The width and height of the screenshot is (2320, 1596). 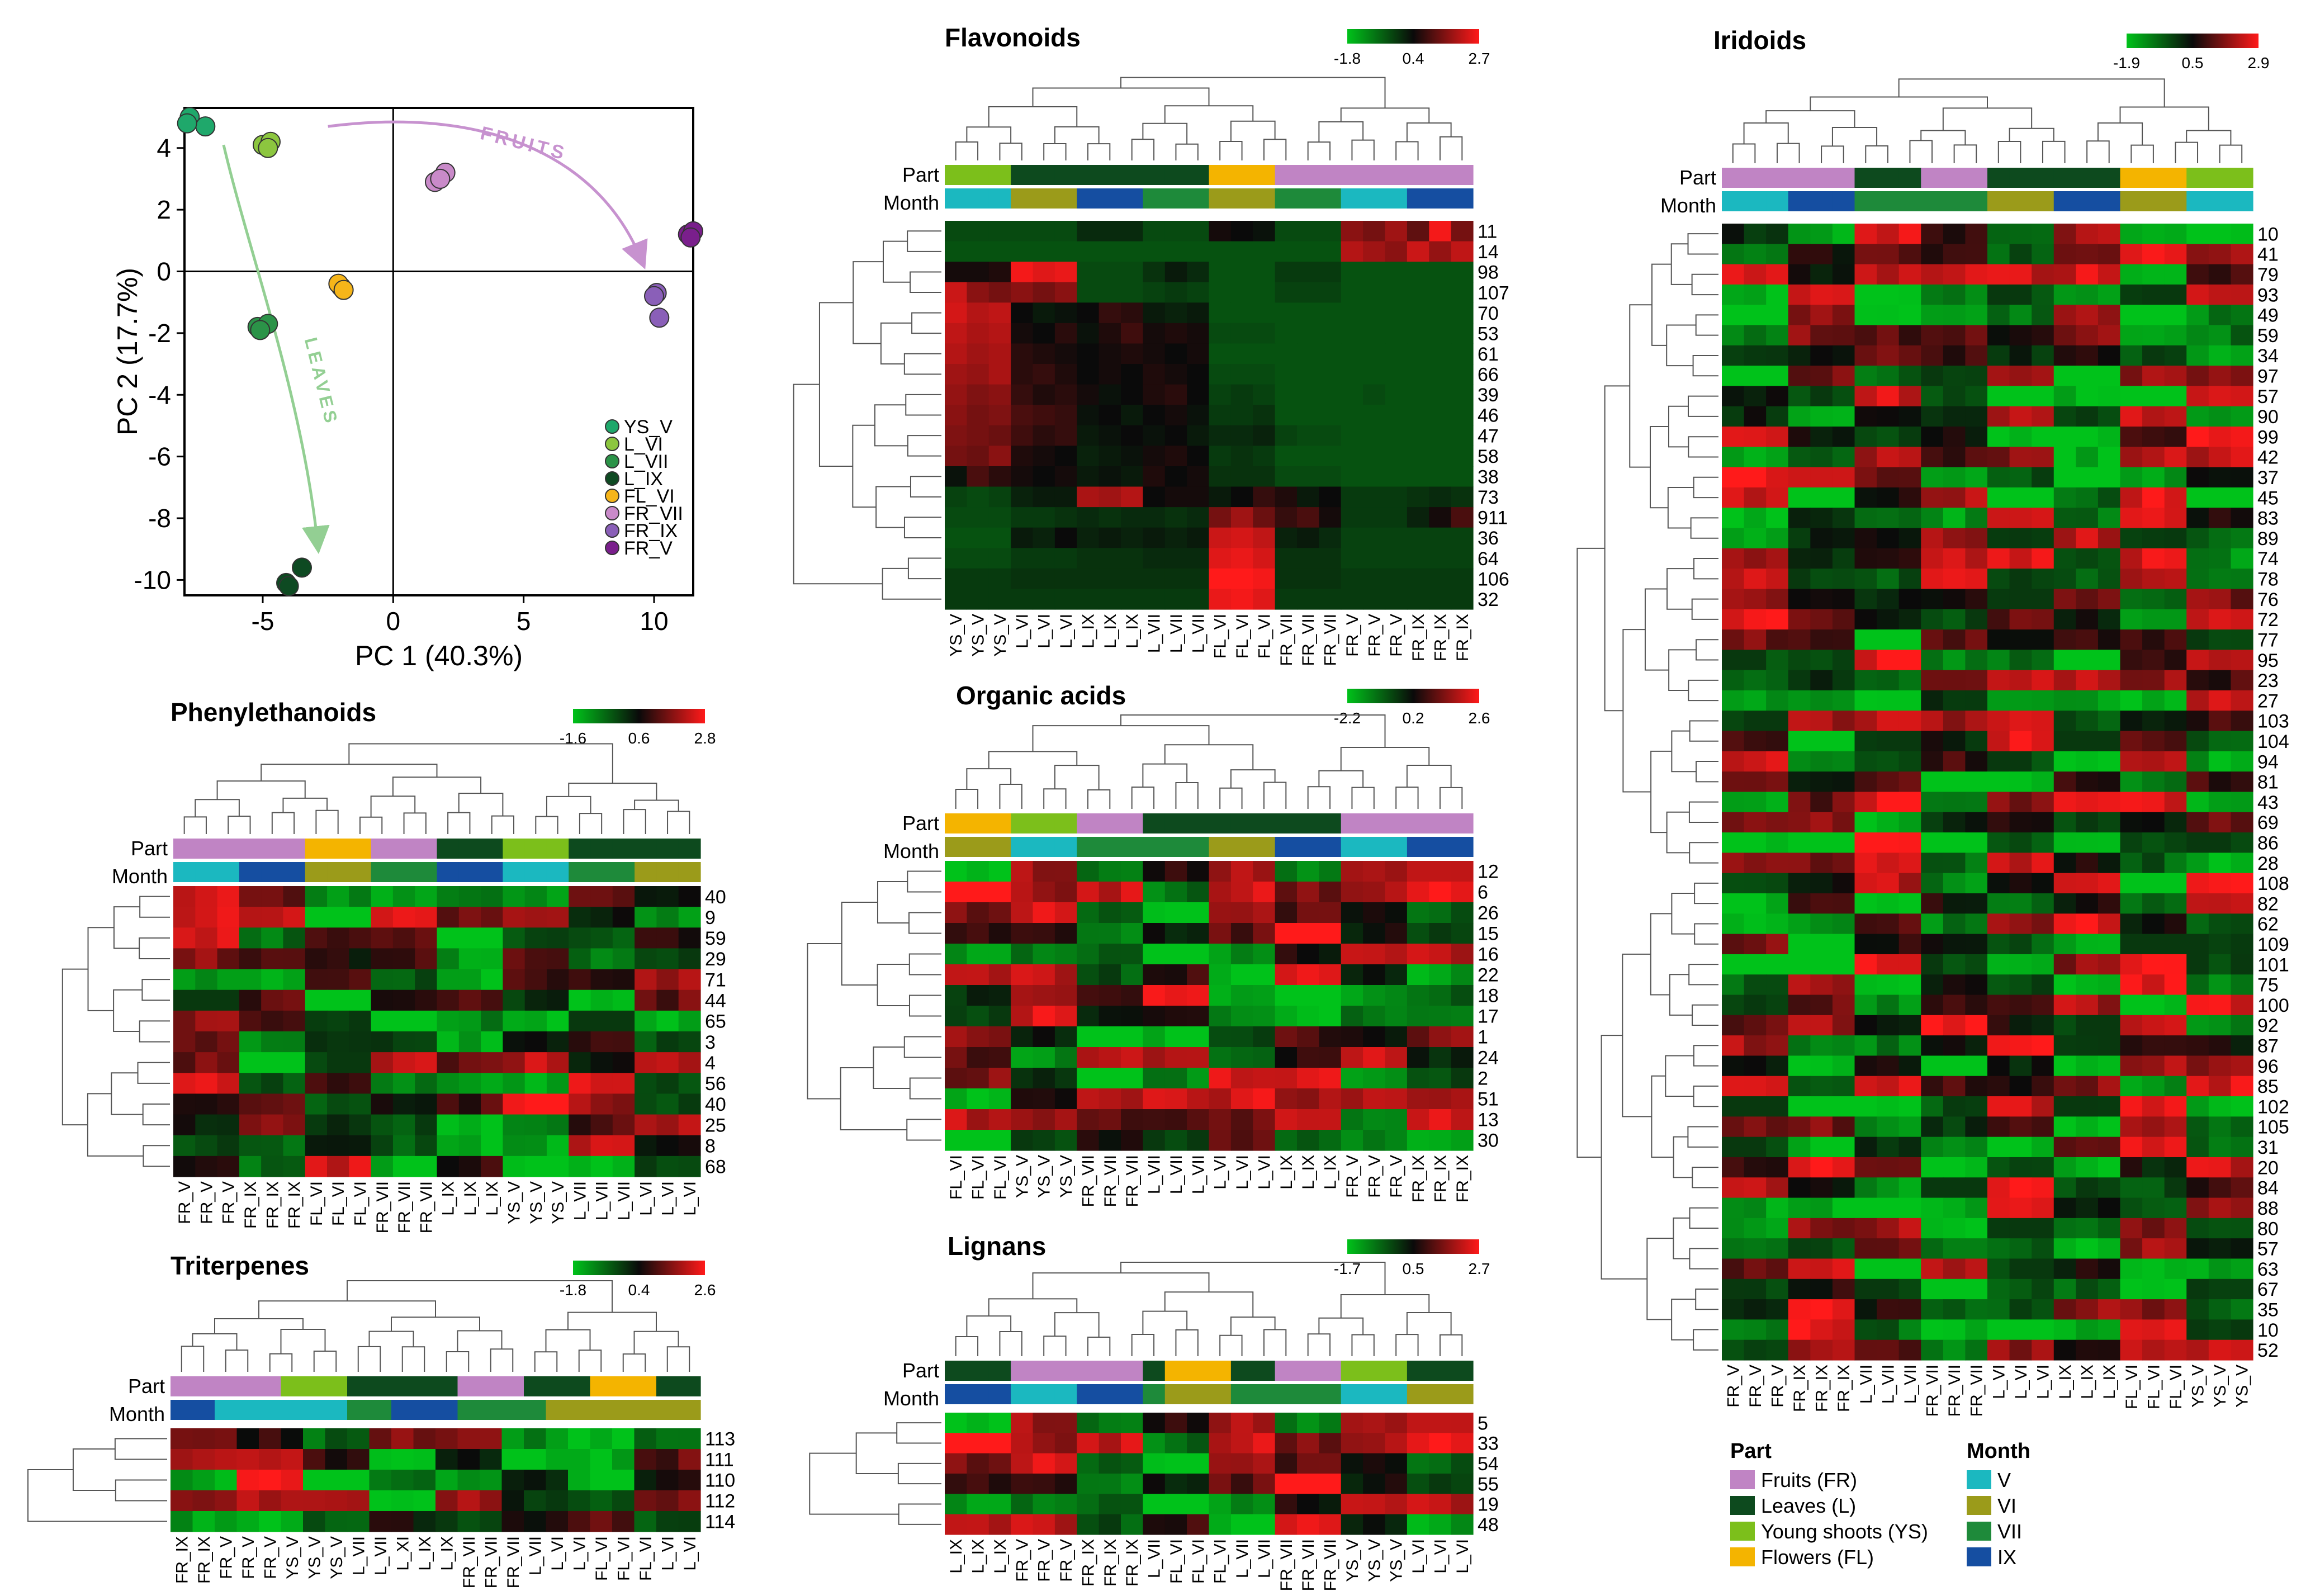 I want to click on column-label: FR_IX, so click(x=1800, y=1388).